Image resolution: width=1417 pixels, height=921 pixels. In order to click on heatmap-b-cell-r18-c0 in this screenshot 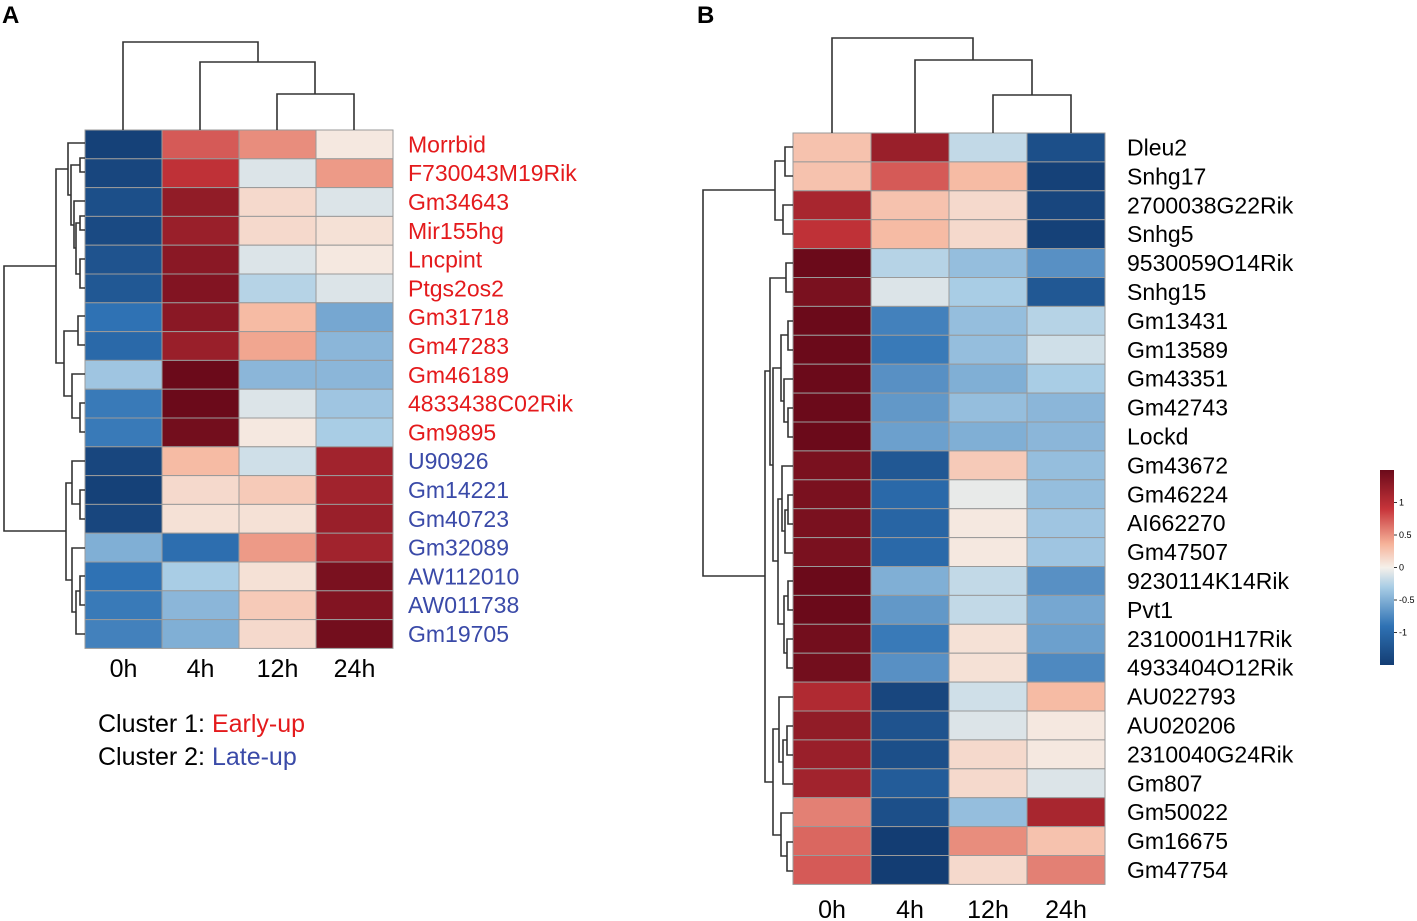, I will do `click(832, 667)`.